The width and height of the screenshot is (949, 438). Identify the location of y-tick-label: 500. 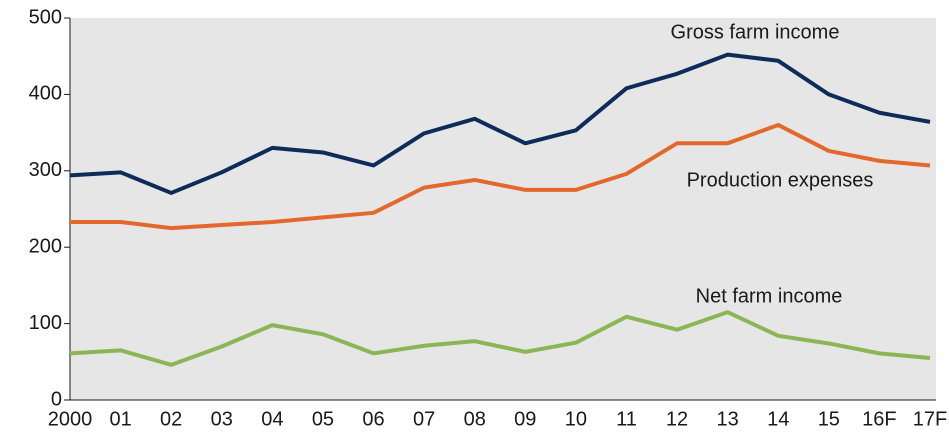
(45, 17).